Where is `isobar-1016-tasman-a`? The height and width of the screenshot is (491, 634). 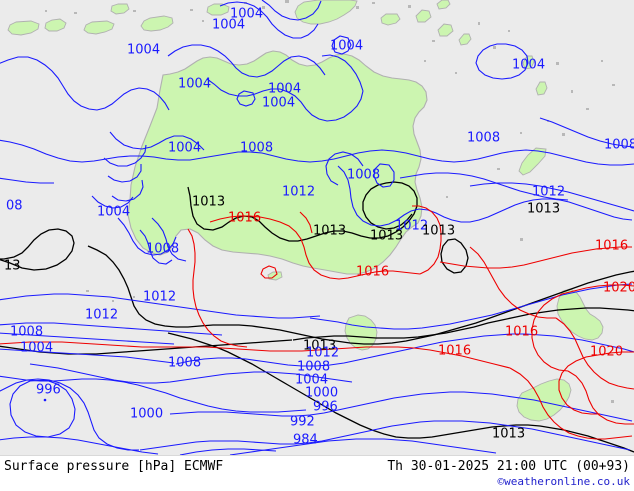 isobar-1016-tasman-a is located at coordinates (535, 257).